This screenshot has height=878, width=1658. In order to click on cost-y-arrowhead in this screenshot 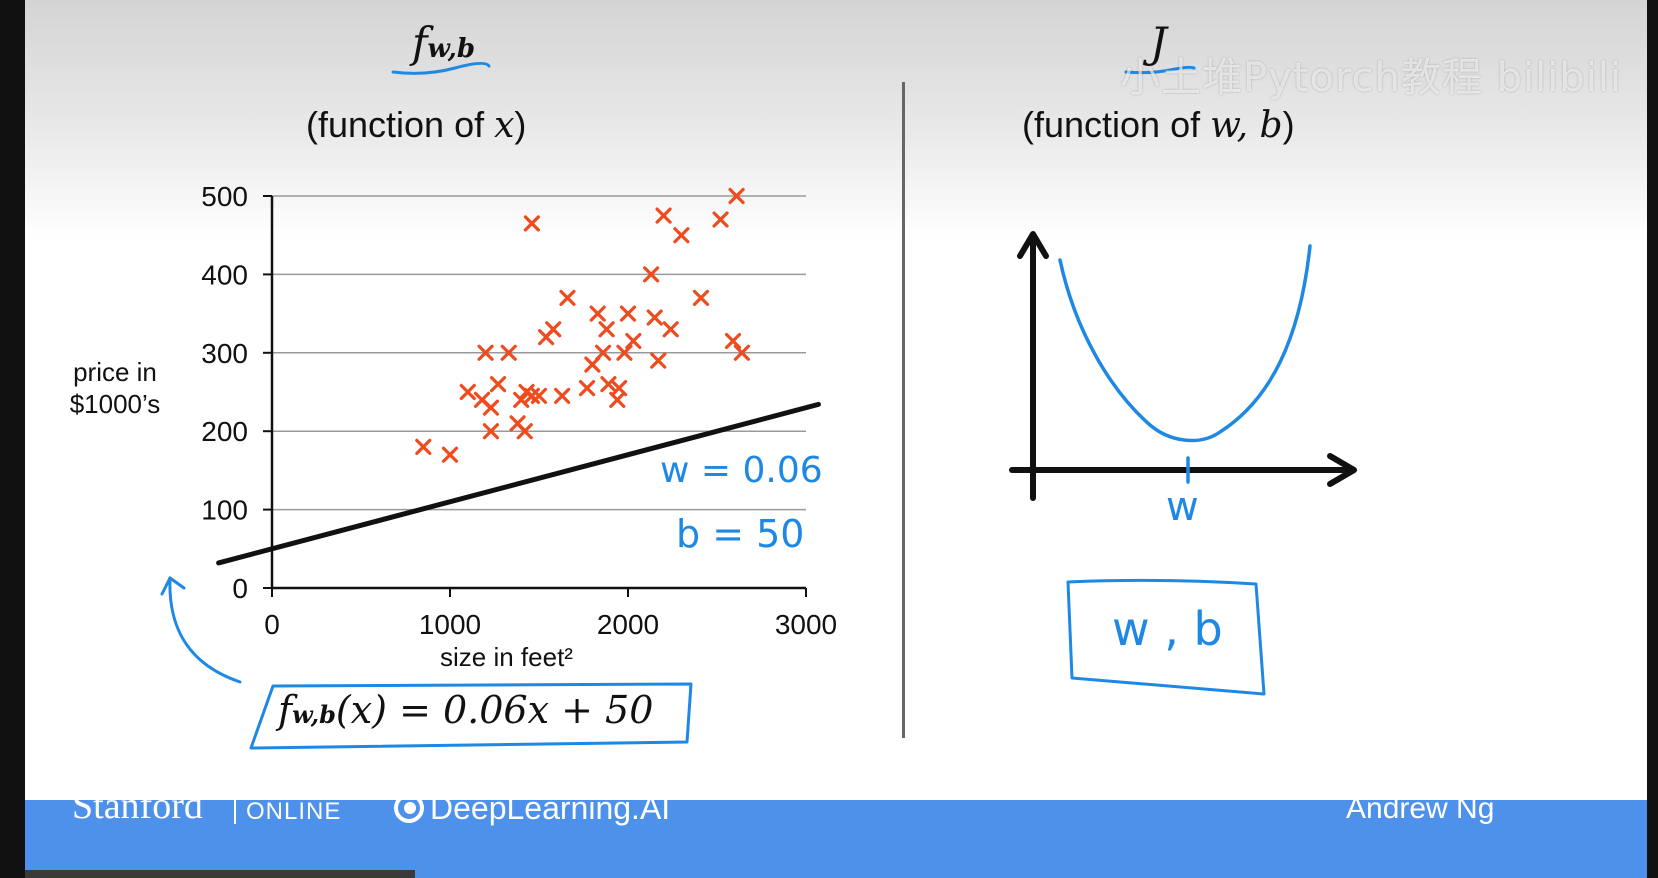, I will do `click(1033, 245)`.